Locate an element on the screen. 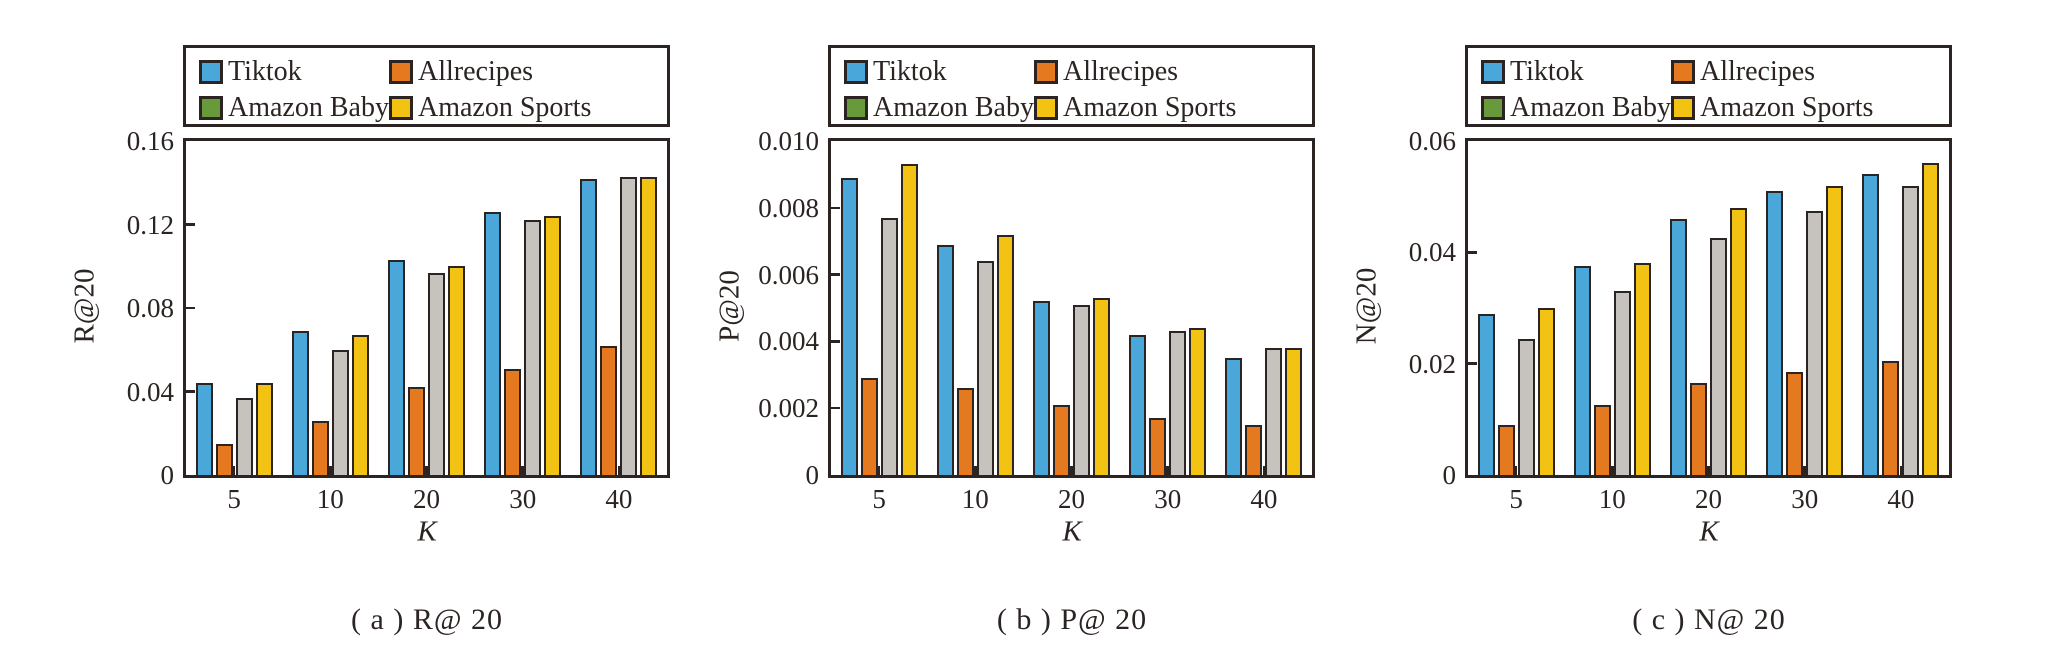  y-tick-label: 0.004 is located at coordinates (788, 341).